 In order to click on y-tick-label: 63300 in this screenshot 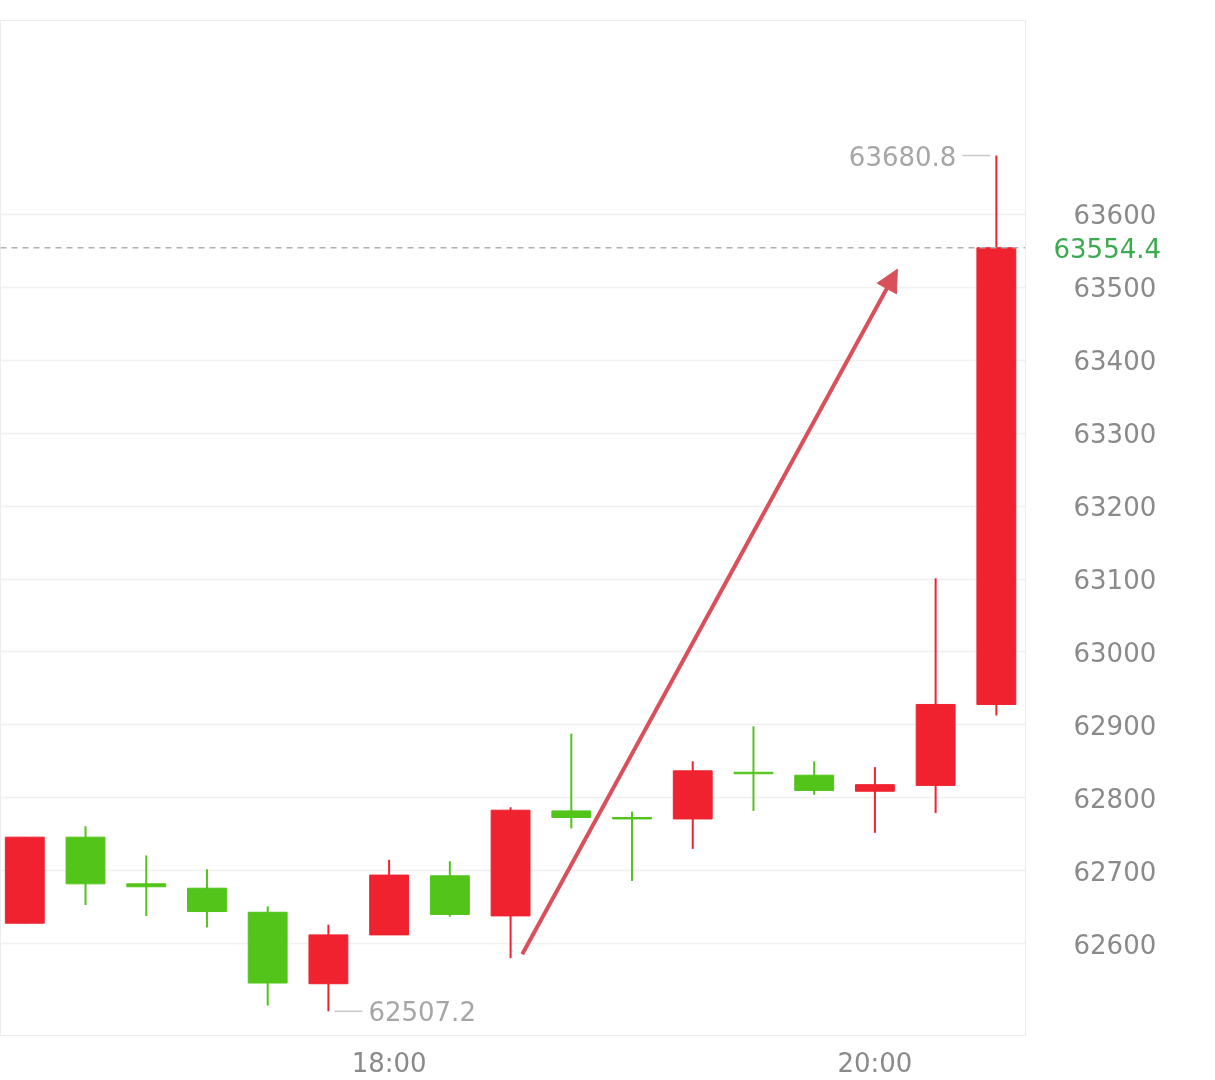, I will do `click(1115, 434)`.